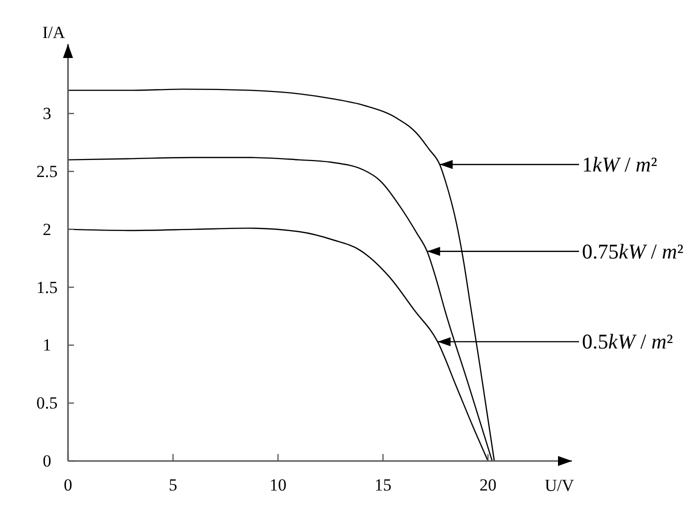  I want to click on x-tick-label: 20, so click(488, 485).